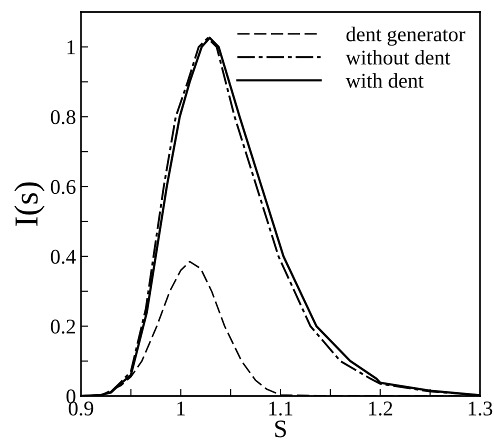 This screenshot has width=494, height=442. Describe the element at coordinates (406, 36) in the screenshot. I see `legend-label: dent generator` at that location.